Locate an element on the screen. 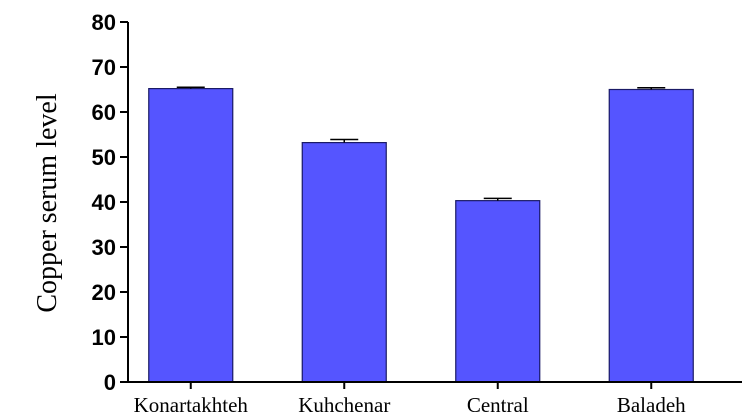 The width and height of the screenshot is (742, 420). y-ticks: 0 10 20 30 40 50 60 70 80 is located at coordinates (110, 202).